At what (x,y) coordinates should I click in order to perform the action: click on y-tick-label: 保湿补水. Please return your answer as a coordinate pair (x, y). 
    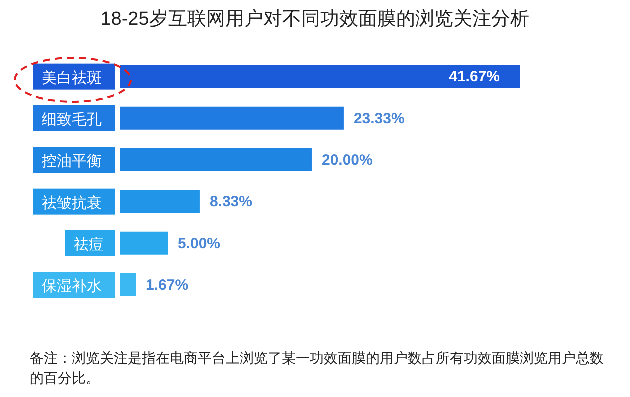
    Looking at the image, I should click on (72, 287).